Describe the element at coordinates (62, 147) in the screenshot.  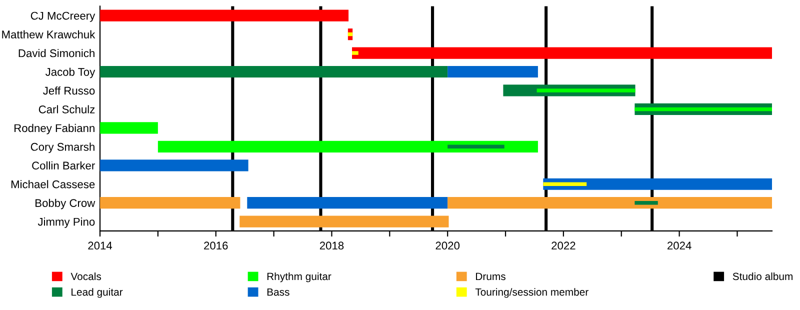
I see `y-tick-label: Cory Smarsh` at that location.